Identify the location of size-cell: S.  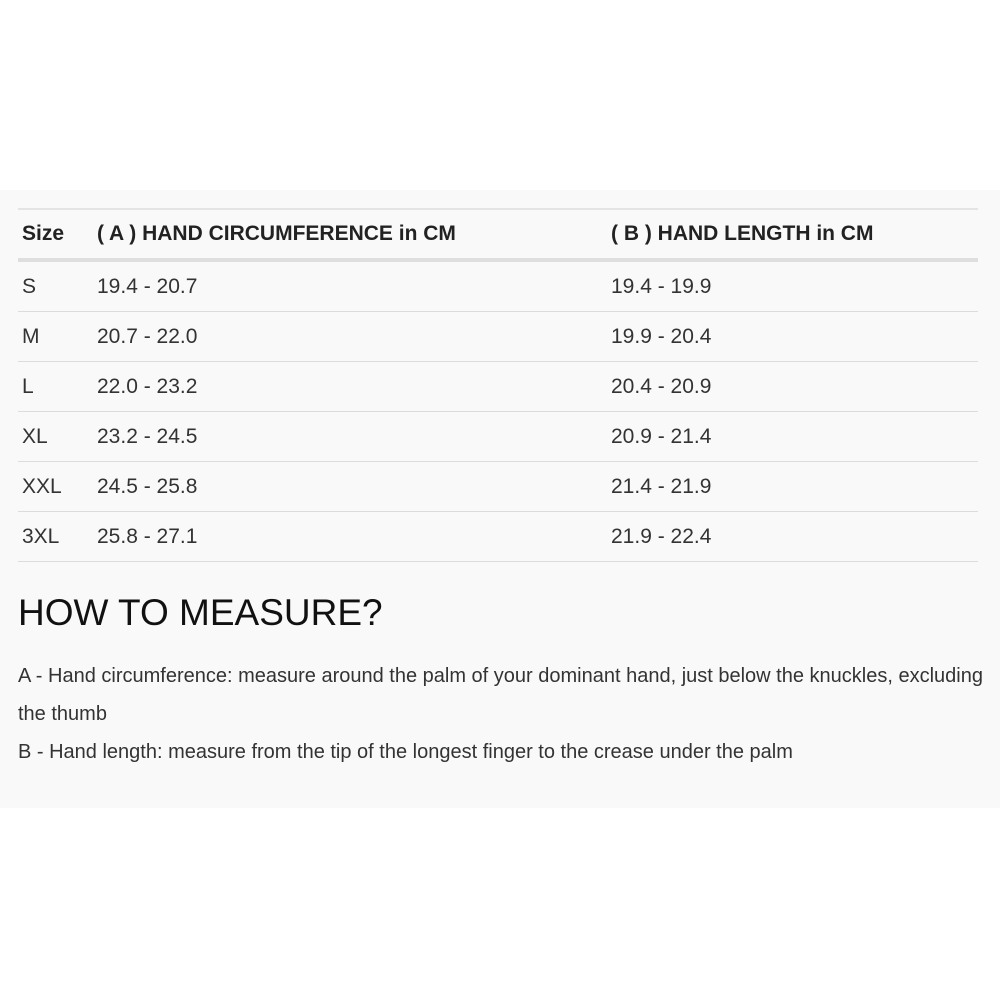
(29, 286).